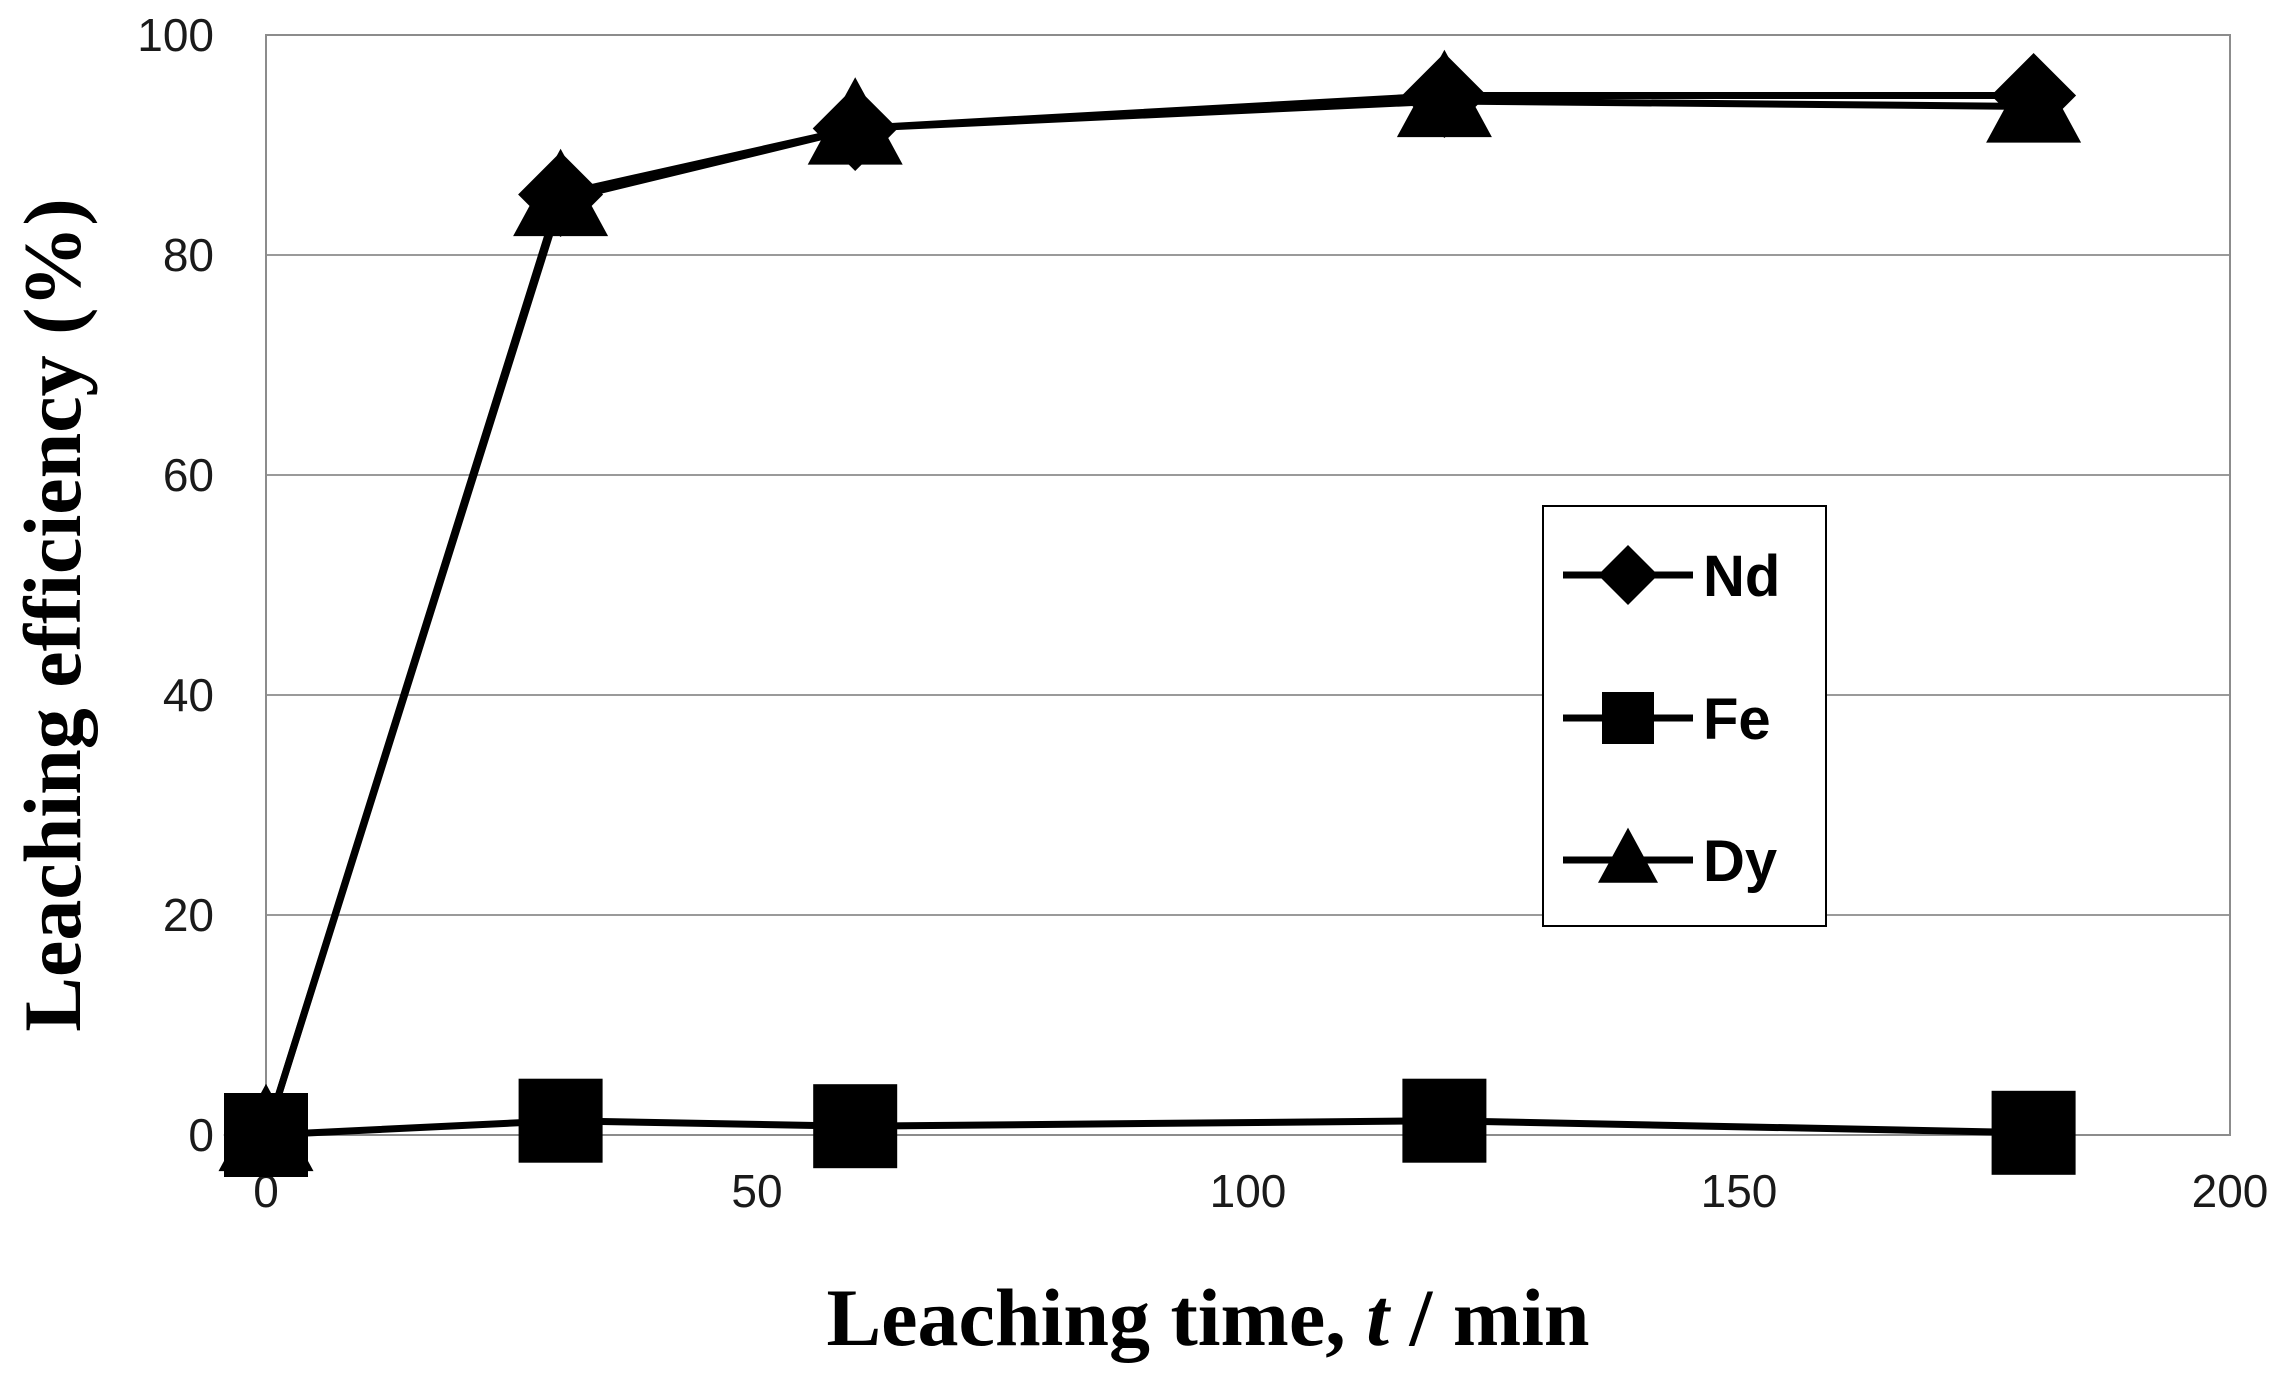  Describe the element at coordinates (1737, 719) in the screenshot. I see `legend-label: Fe` at that location.